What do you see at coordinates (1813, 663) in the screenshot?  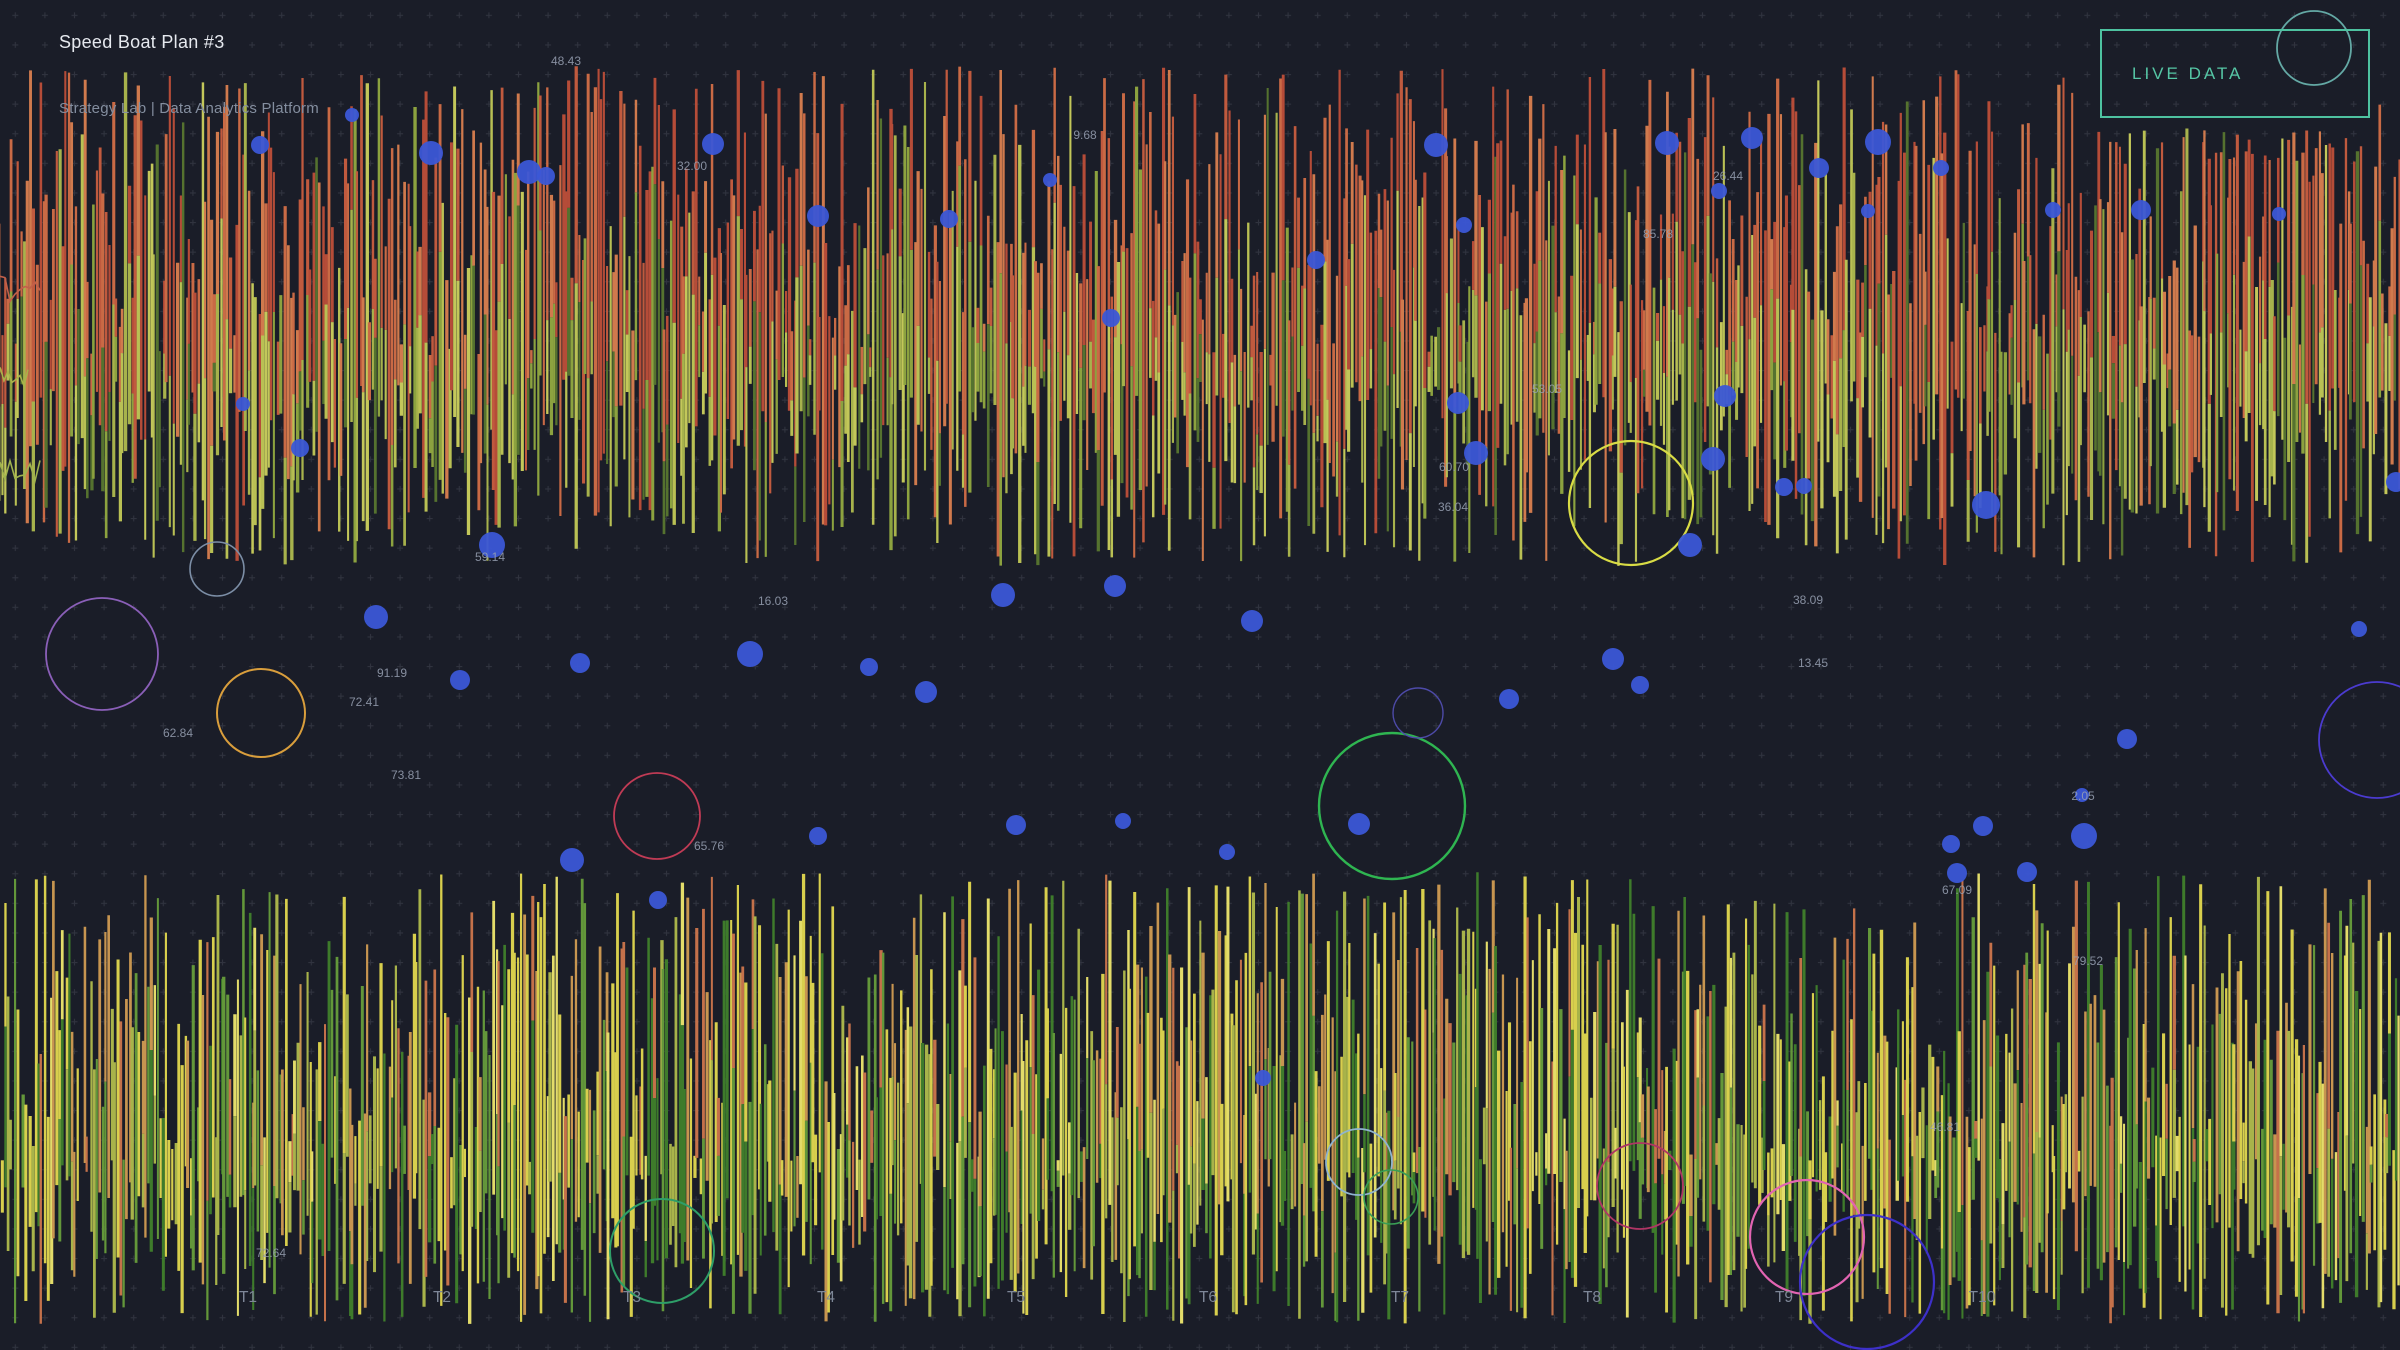 I see `svg-text: 13.45` at bounding box center [1813, 663].